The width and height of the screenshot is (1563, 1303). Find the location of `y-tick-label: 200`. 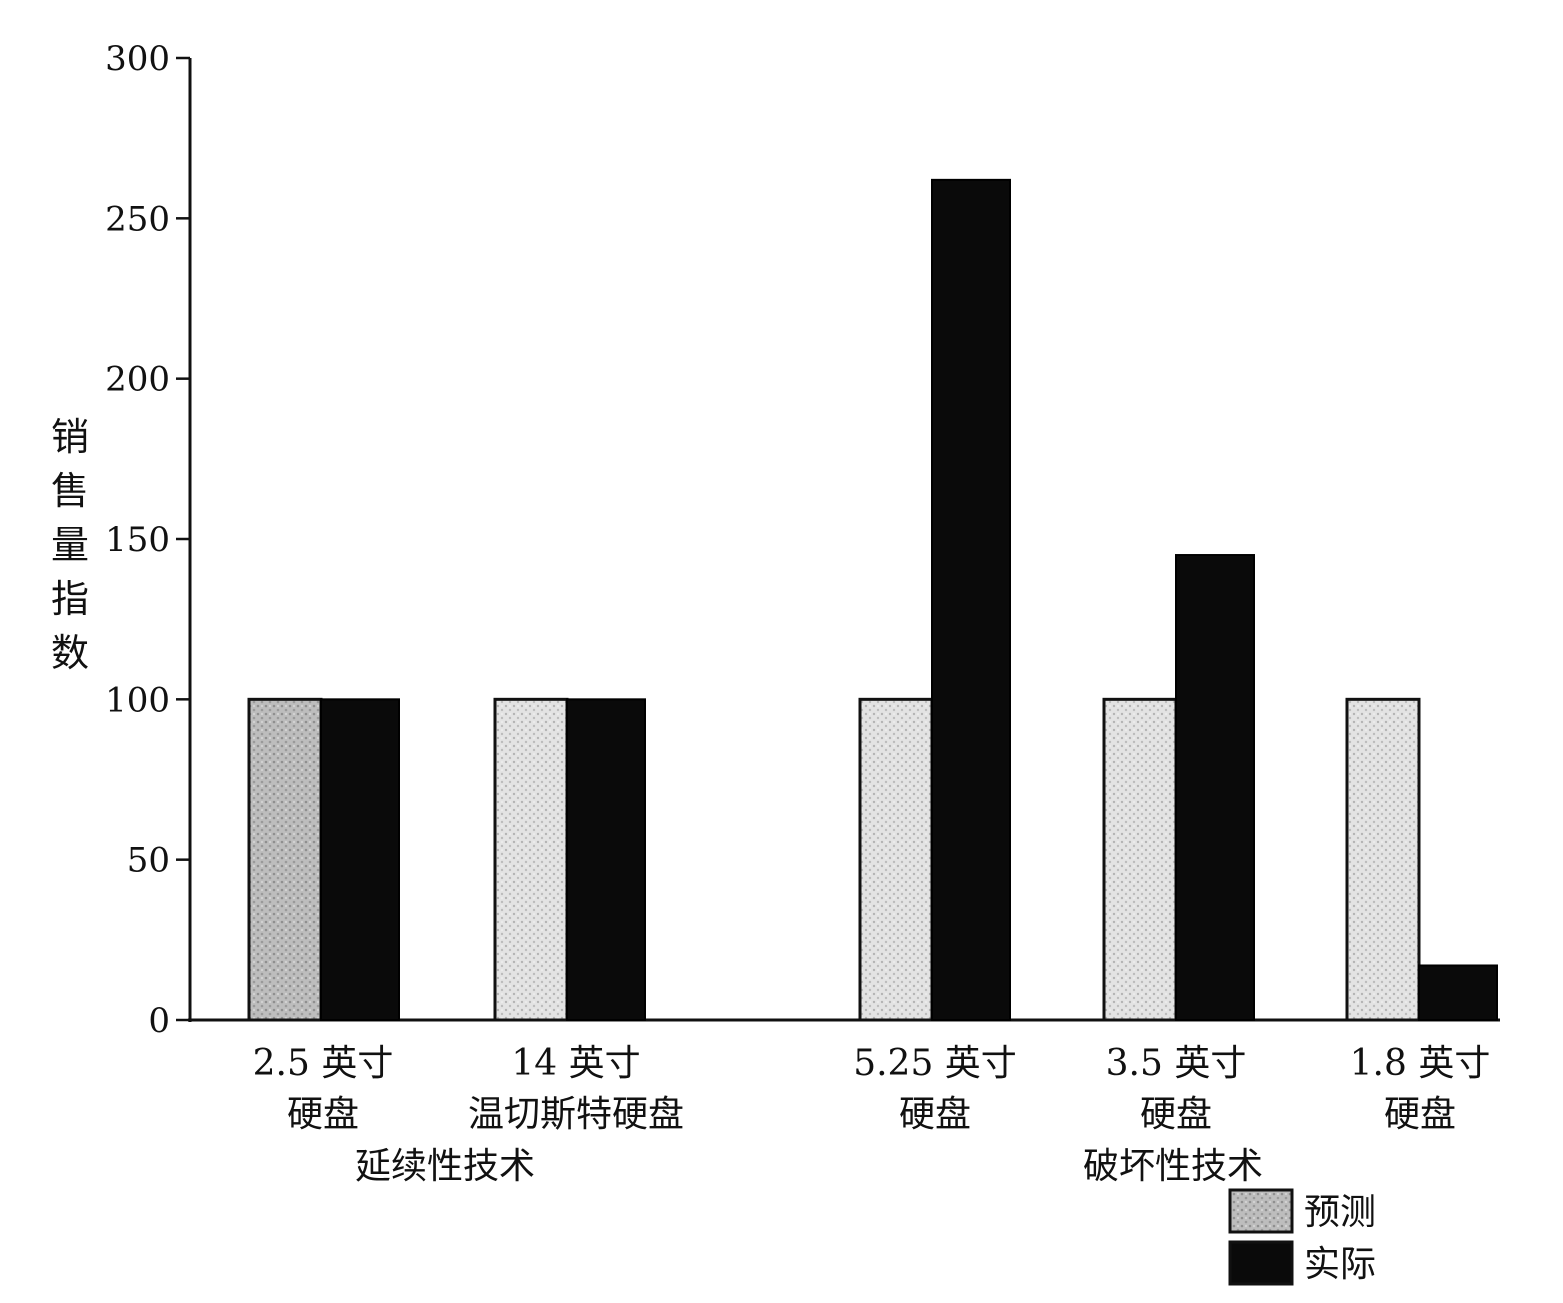

y-tick-label: 200 is located at coordinates (137, 380).